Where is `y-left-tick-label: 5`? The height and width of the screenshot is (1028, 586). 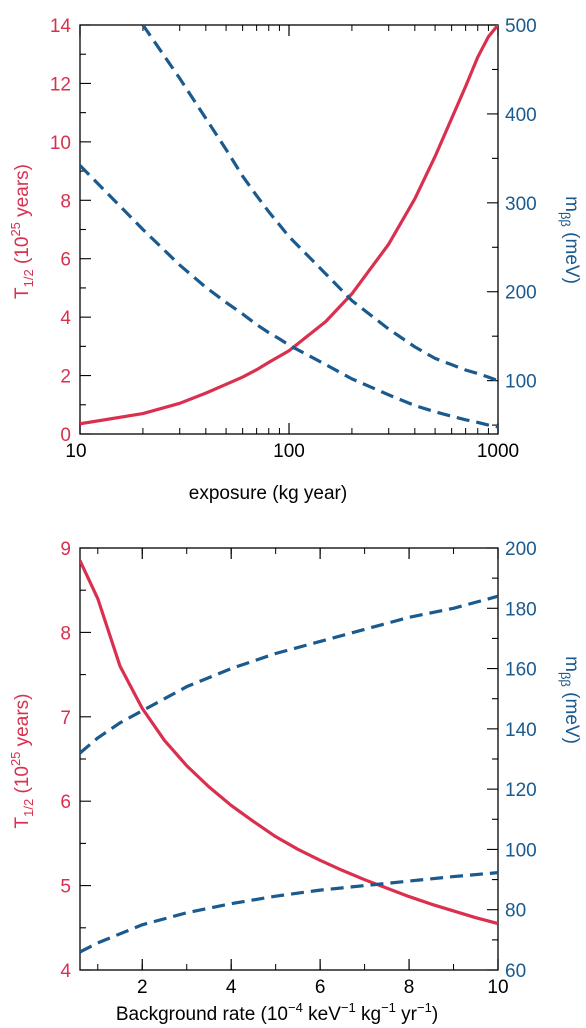
y-left-tick-label: 5 is located at coordinates (65, 887).